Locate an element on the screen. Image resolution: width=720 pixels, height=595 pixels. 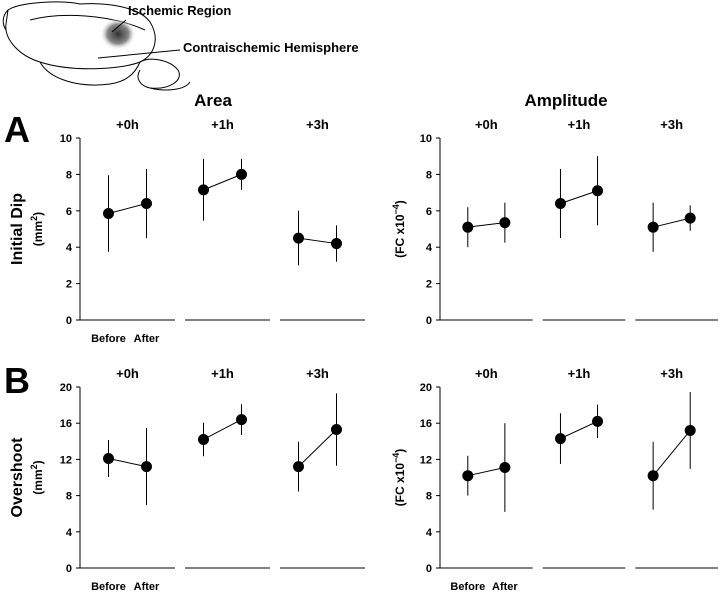
panel-letter: B is located at coordinates (17, 380).